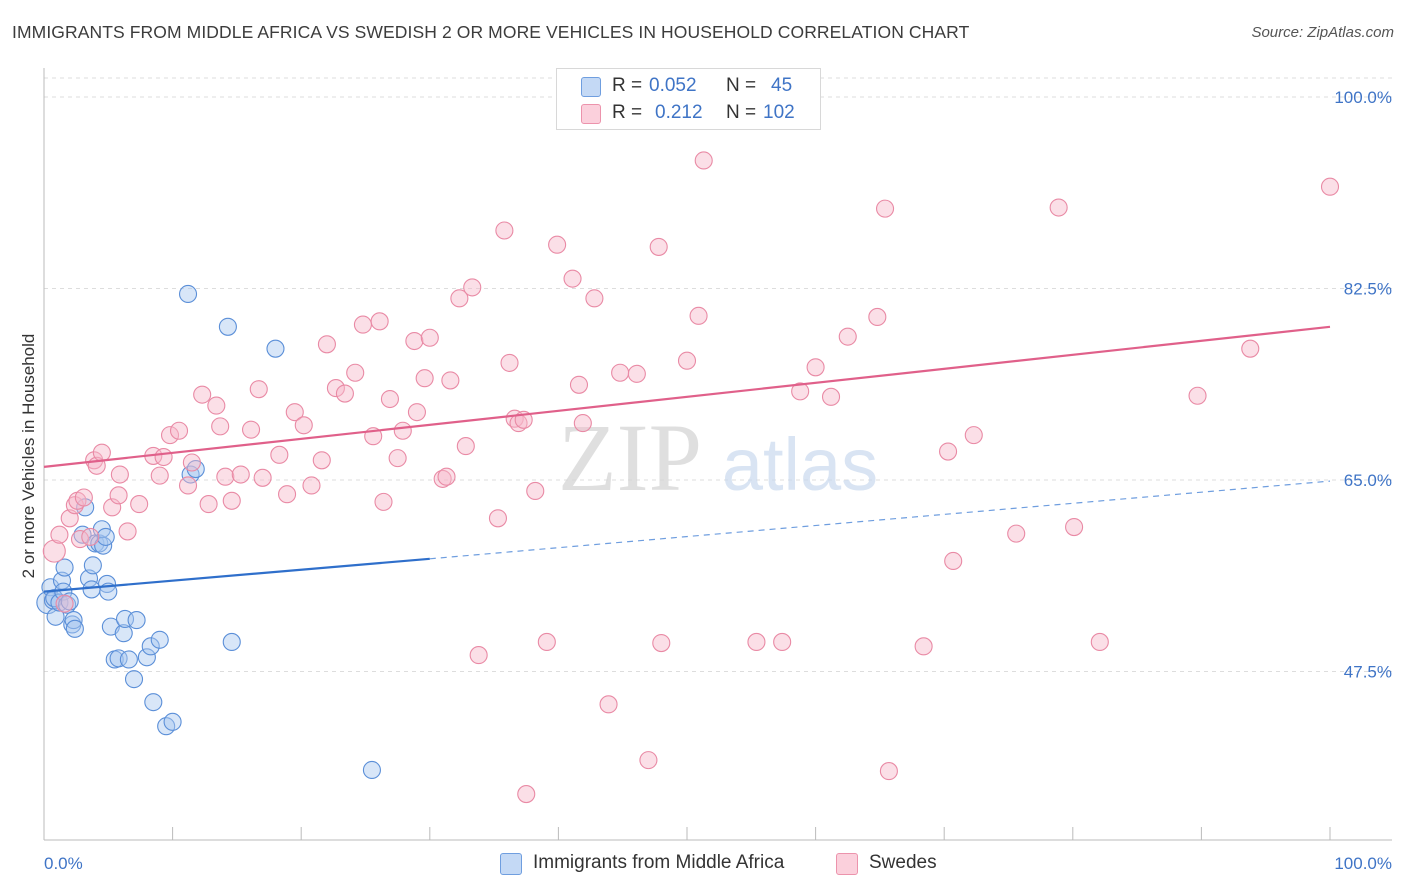 This screenshot has height=892, width=1406. What do you see at coordinates (741, 112) in the screenshot?
I see `n-label: N =` at bounding box center [741, 112].